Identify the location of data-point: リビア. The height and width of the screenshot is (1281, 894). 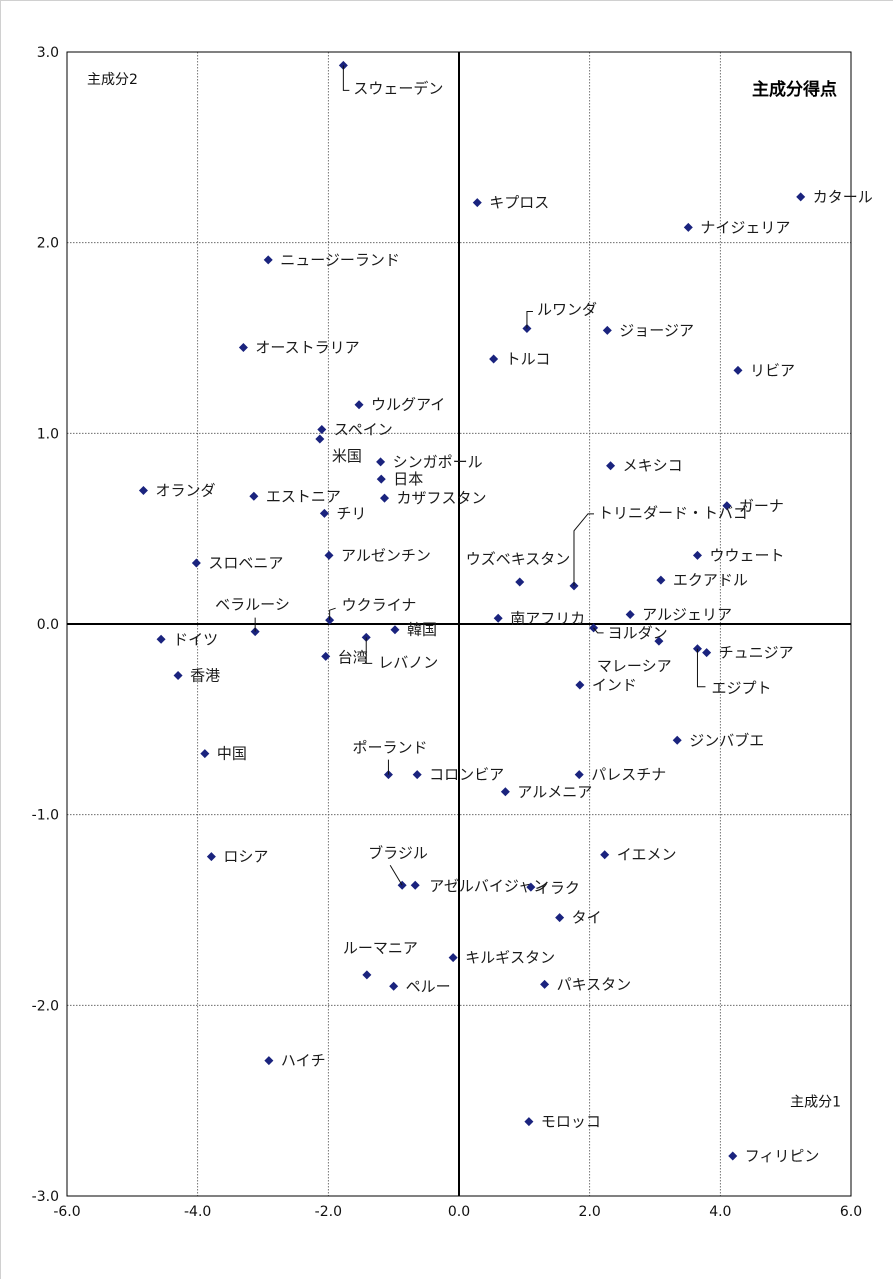
(764, 370).